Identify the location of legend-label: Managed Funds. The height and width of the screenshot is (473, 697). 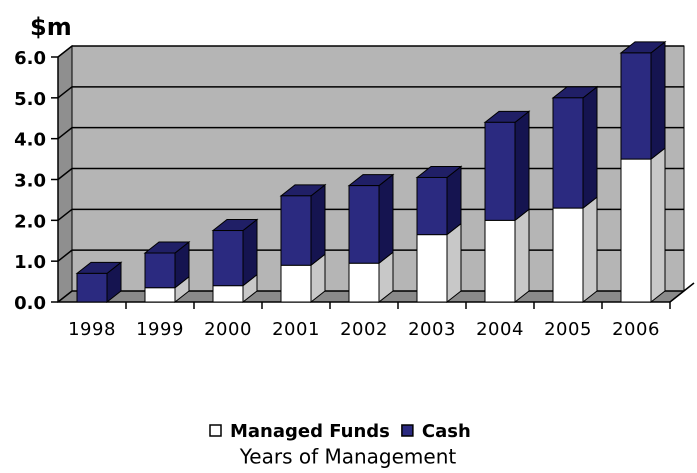
(310, 431).